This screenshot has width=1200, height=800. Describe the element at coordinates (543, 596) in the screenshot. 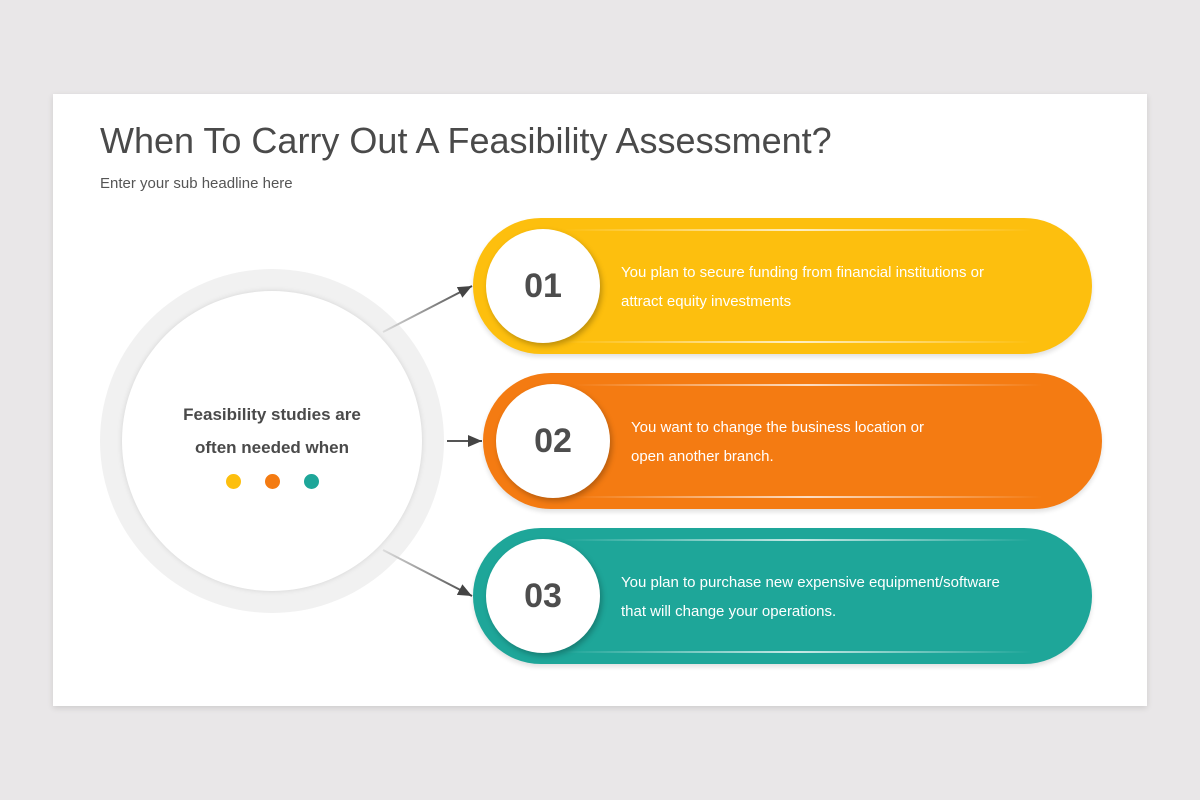

I see `item-number-3: 03` at that location.